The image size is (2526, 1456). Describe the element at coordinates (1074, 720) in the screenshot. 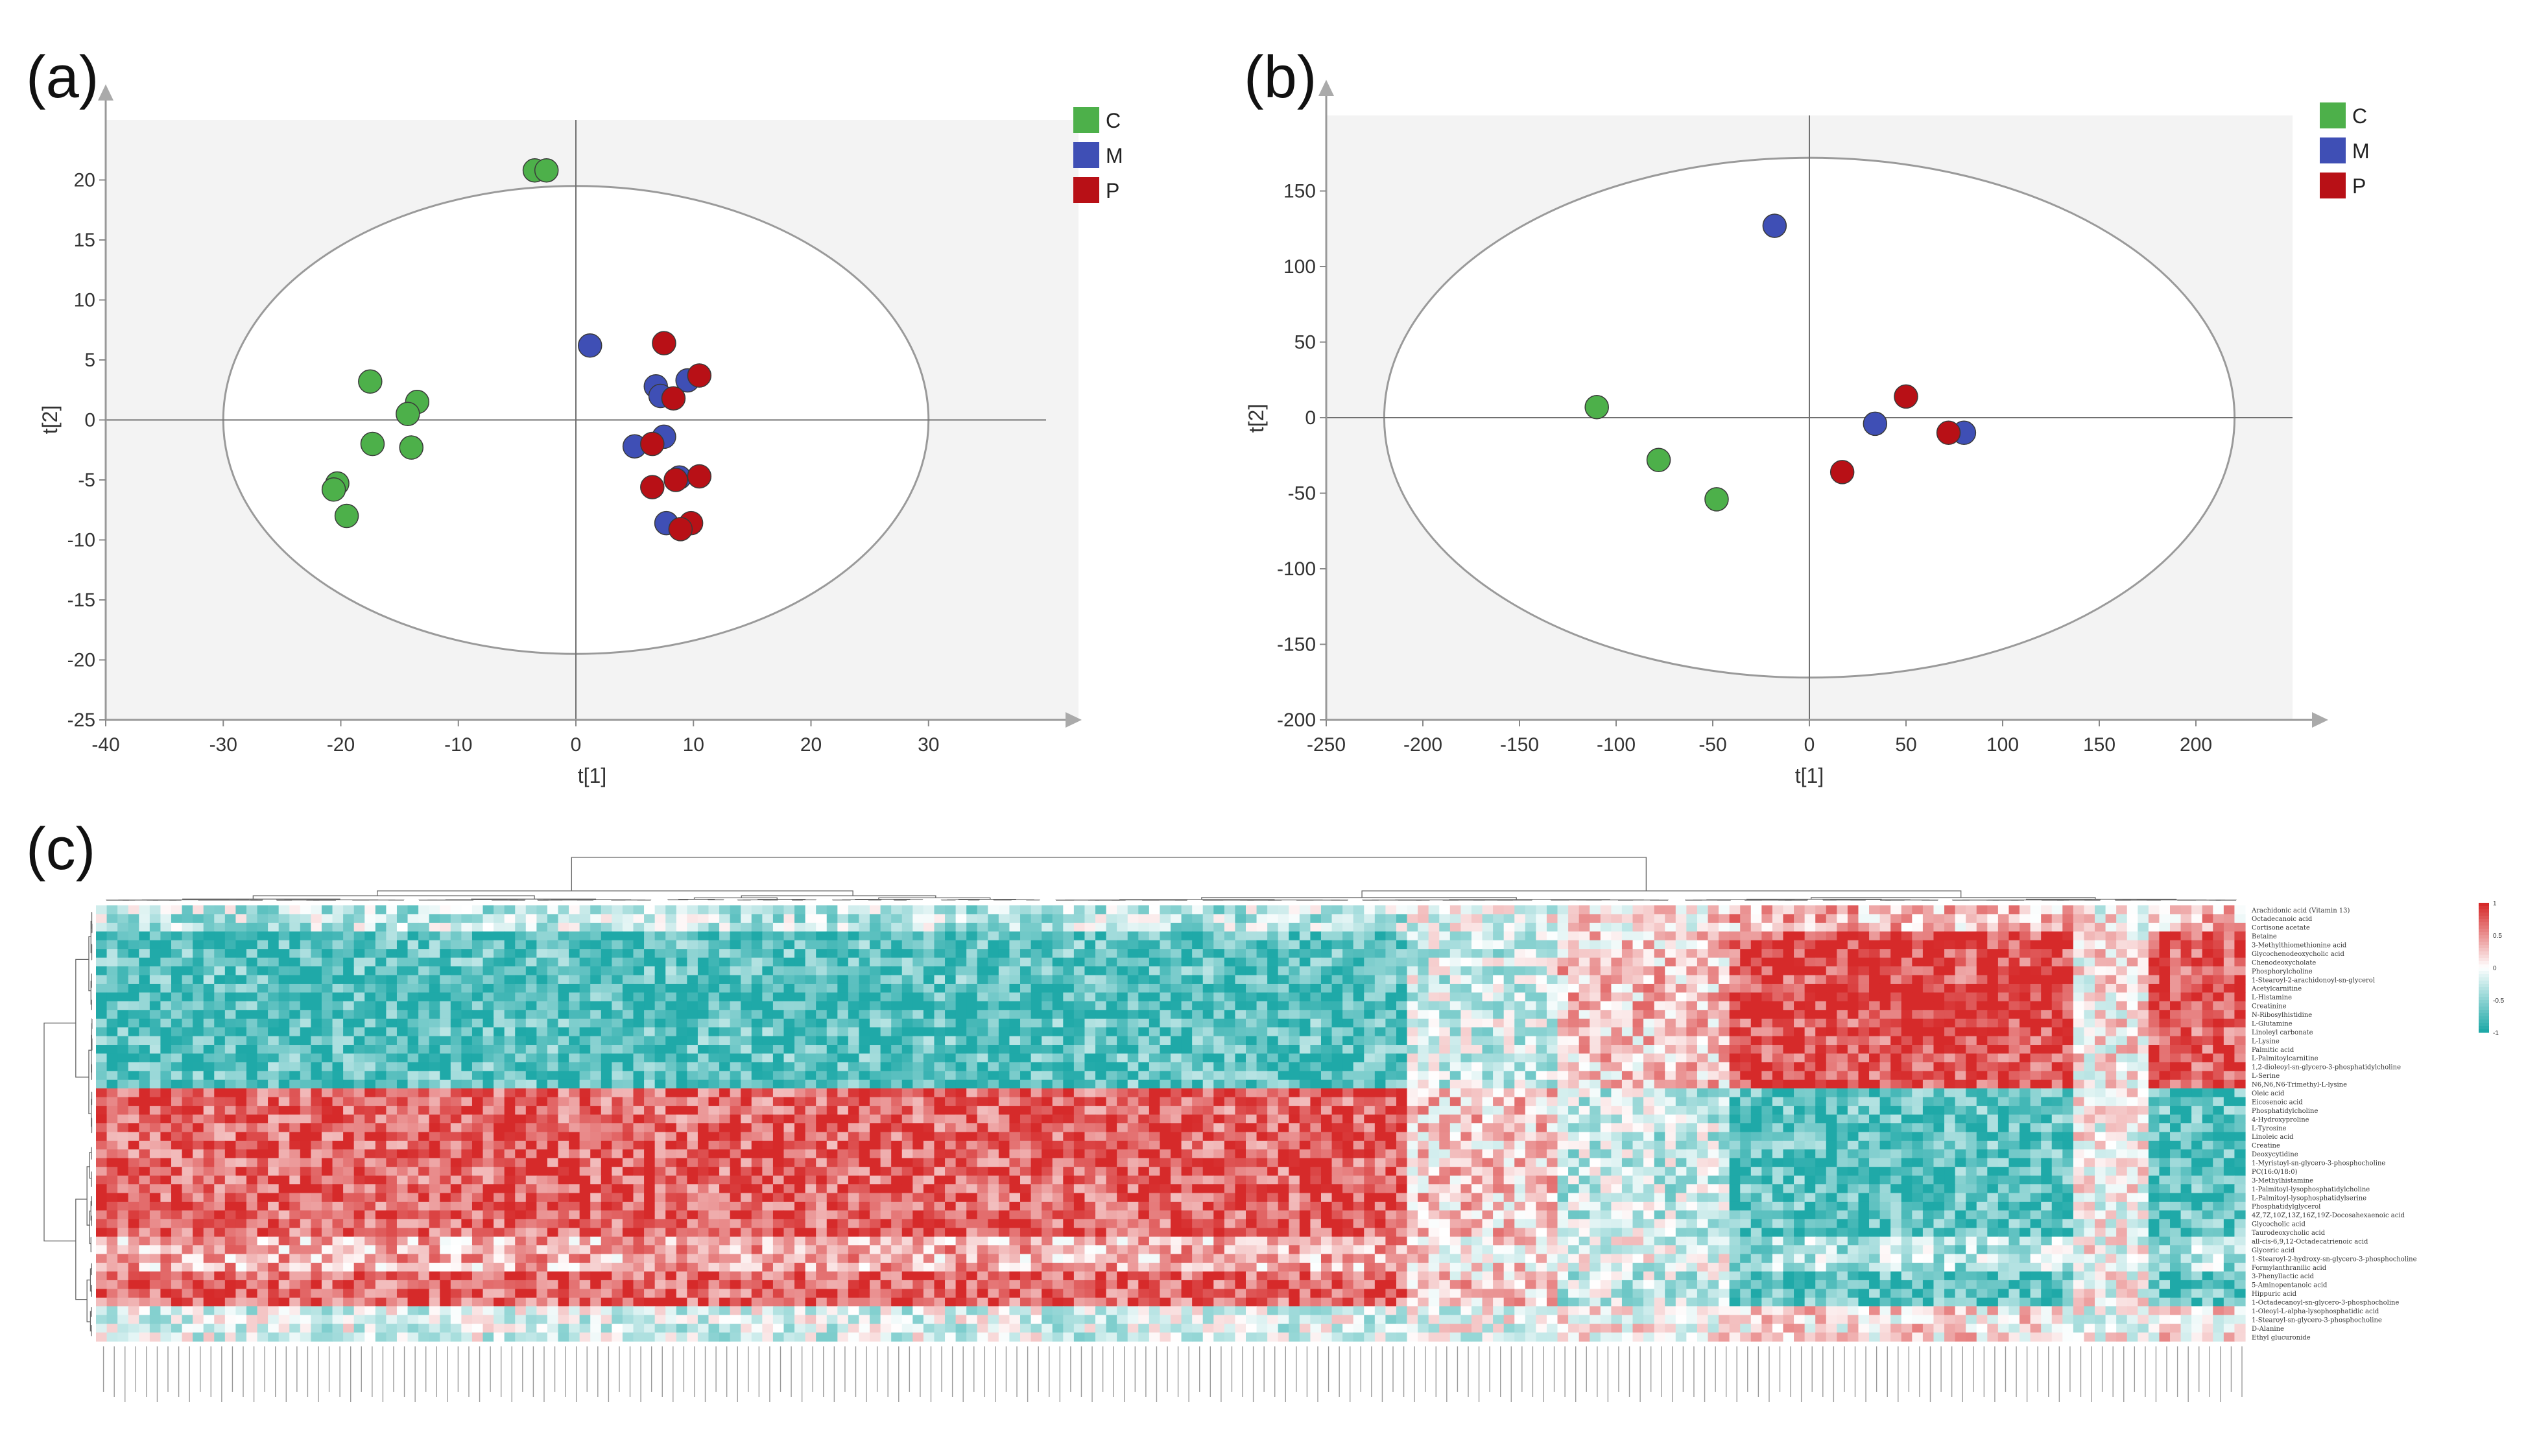

I see `x-axis-arrow` at that location.